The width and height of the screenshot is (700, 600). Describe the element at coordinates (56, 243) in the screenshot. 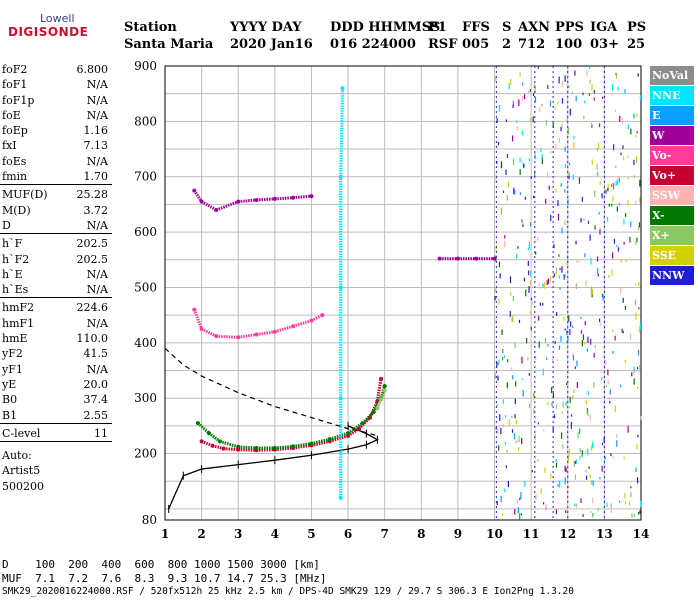

I see `parameter-row: h`F 202.5` at that location.